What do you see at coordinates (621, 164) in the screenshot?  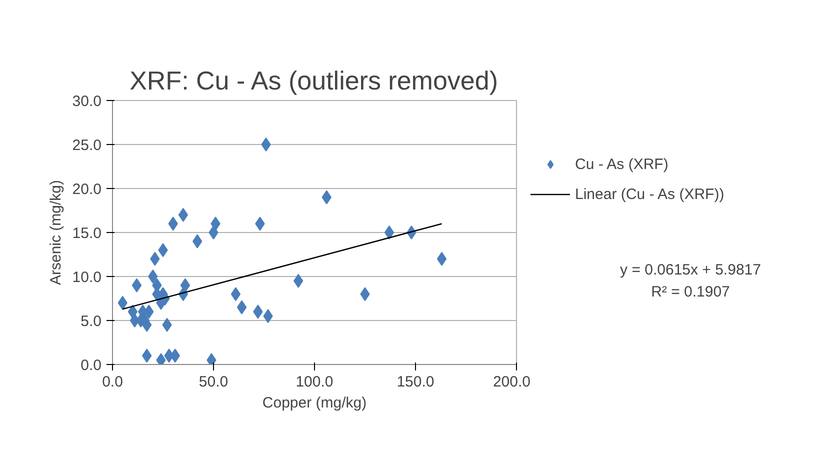 I see `legend-label: Cu - As (XRF)` at bounding box center [621, 164].